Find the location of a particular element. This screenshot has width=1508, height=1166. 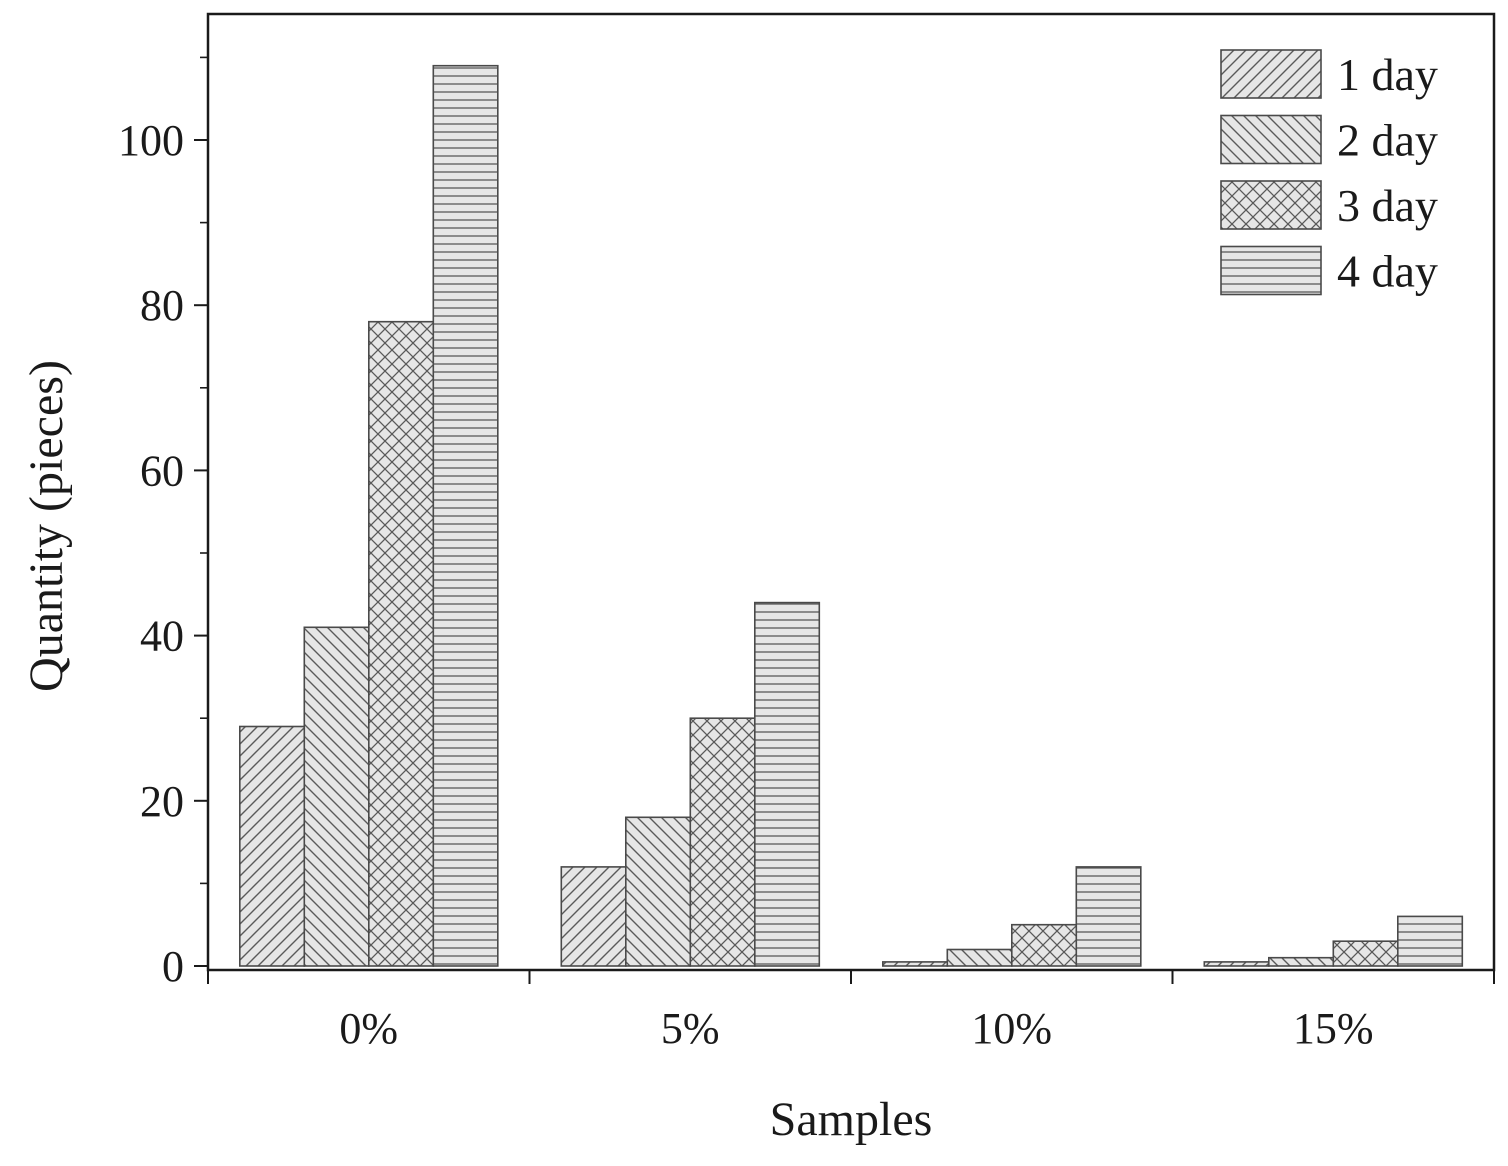

bar-1-day-0pct is located at coordinates (272, 846).